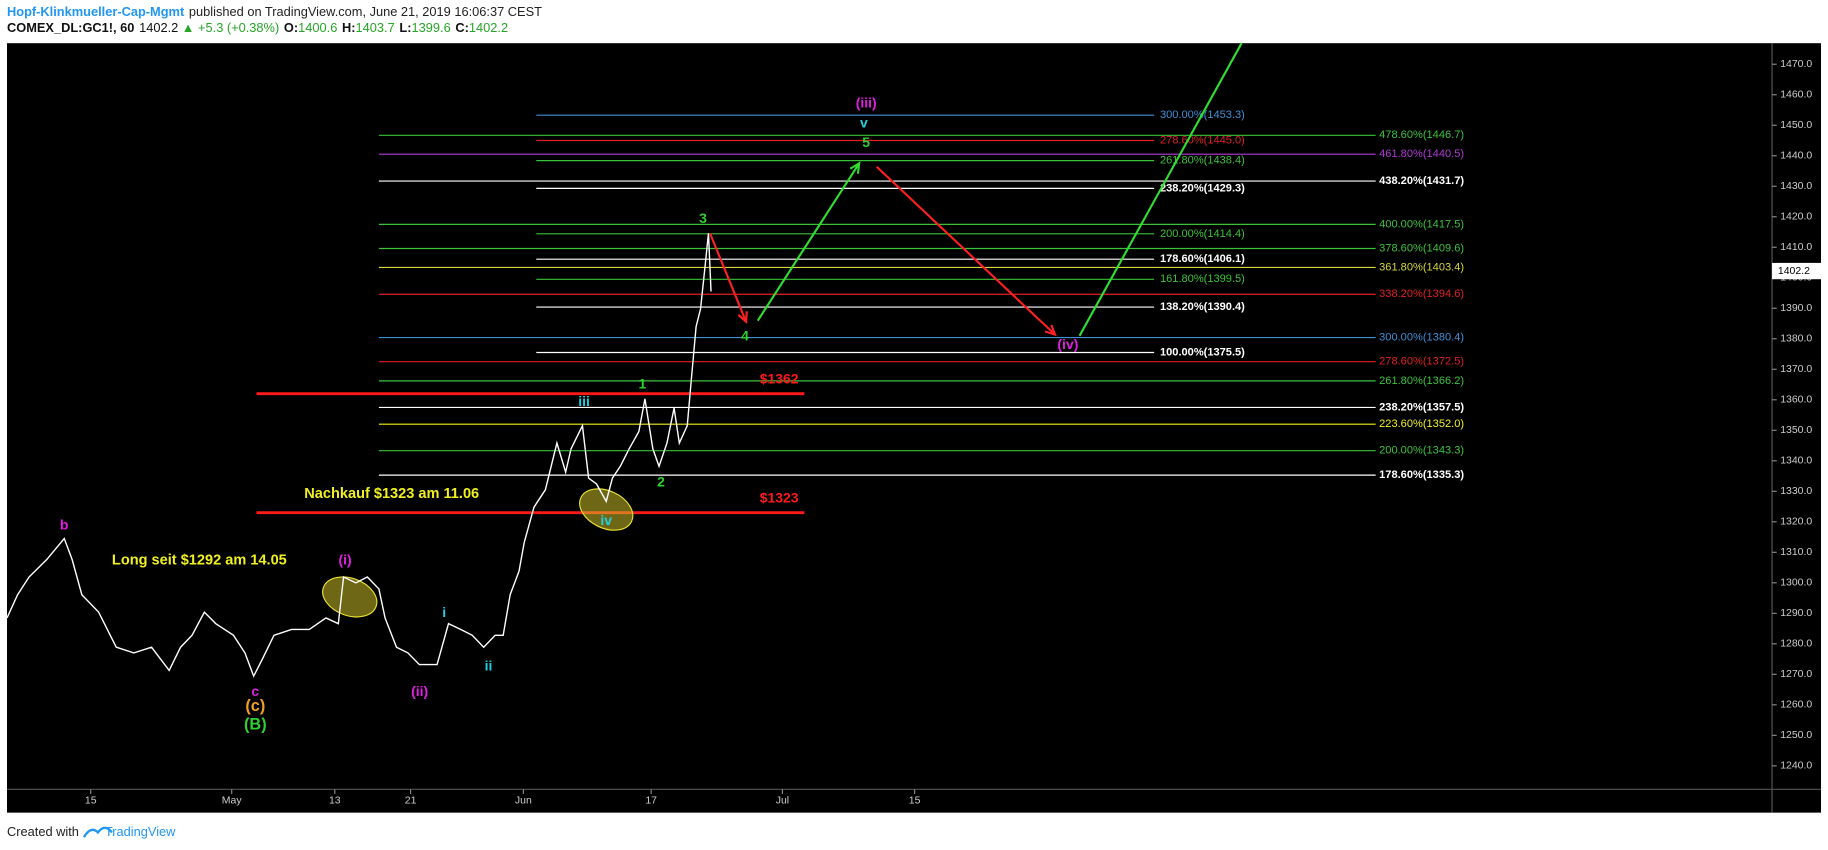 The image size is (1828, 850). Describe the element at coordinates (1202, 259) in the screenshot. I see `fib-label: 178.60%(1406.1)` at that location.